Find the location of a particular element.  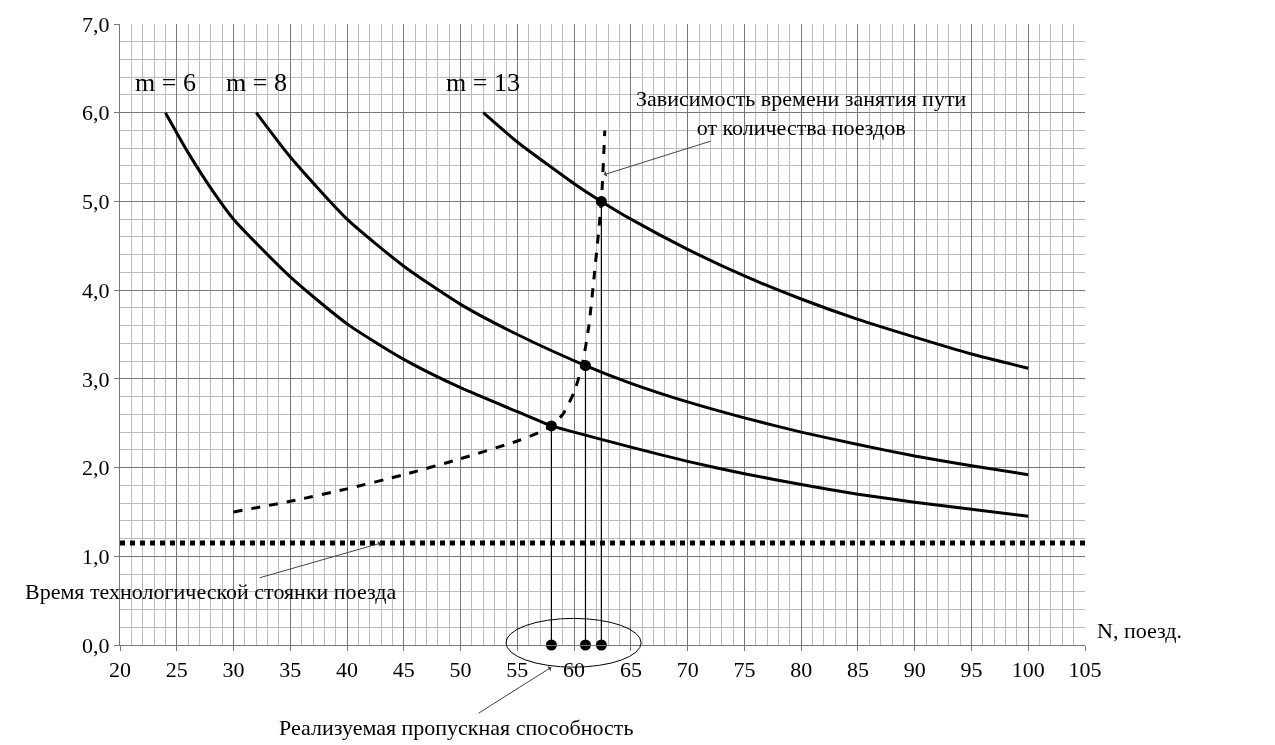

x-tick-label: 45 is located at coordinates (403, 670).